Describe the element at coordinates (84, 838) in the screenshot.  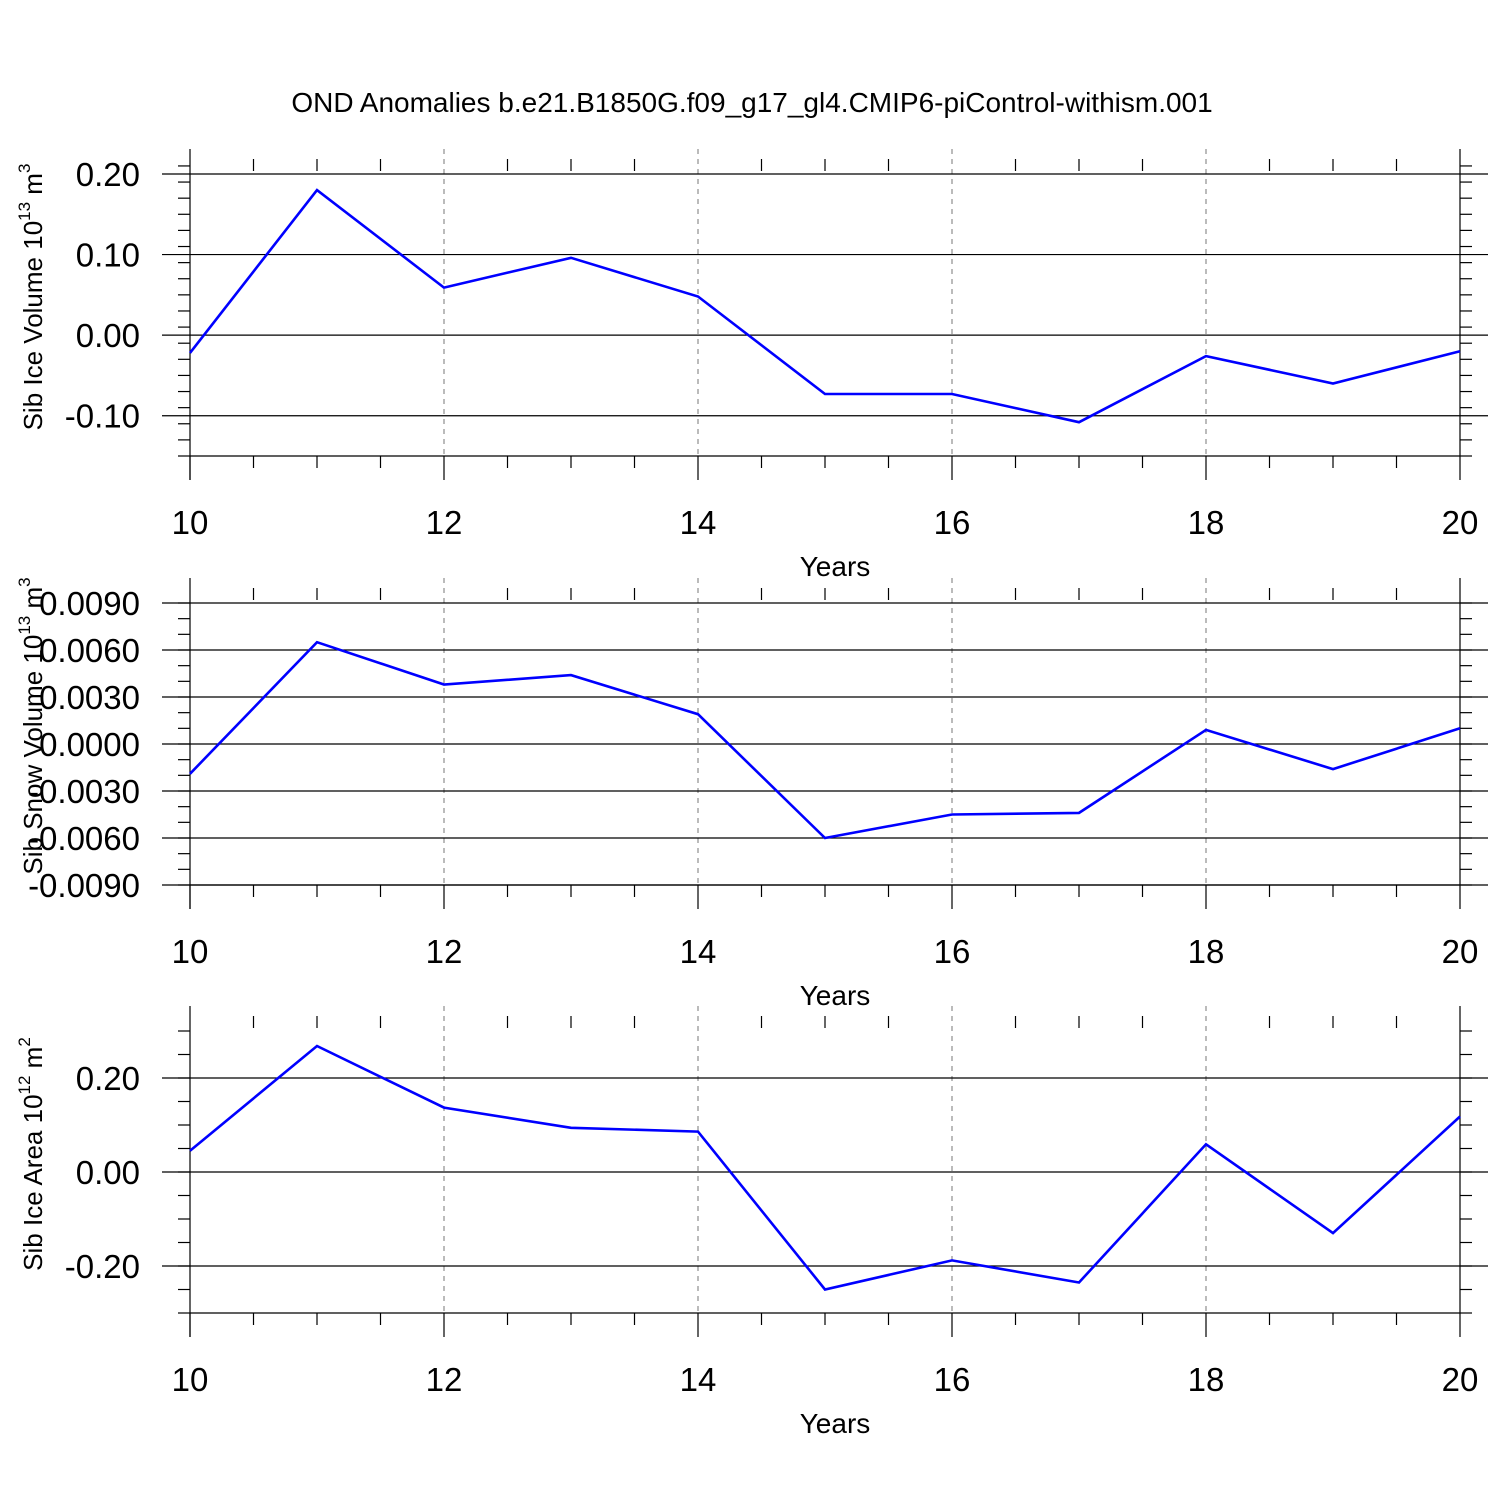
I see `y-tick-label: -0.0060` at that location.